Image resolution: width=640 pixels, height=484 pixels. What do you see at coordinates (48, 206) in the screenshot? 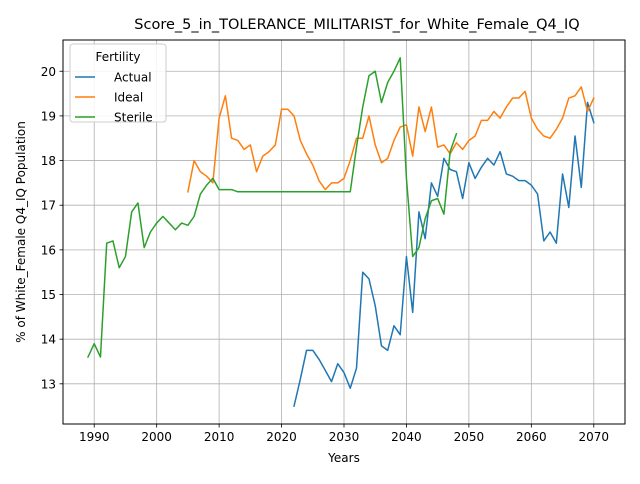
I see `y-tick-label: 17` at bounding box center [48, 206].